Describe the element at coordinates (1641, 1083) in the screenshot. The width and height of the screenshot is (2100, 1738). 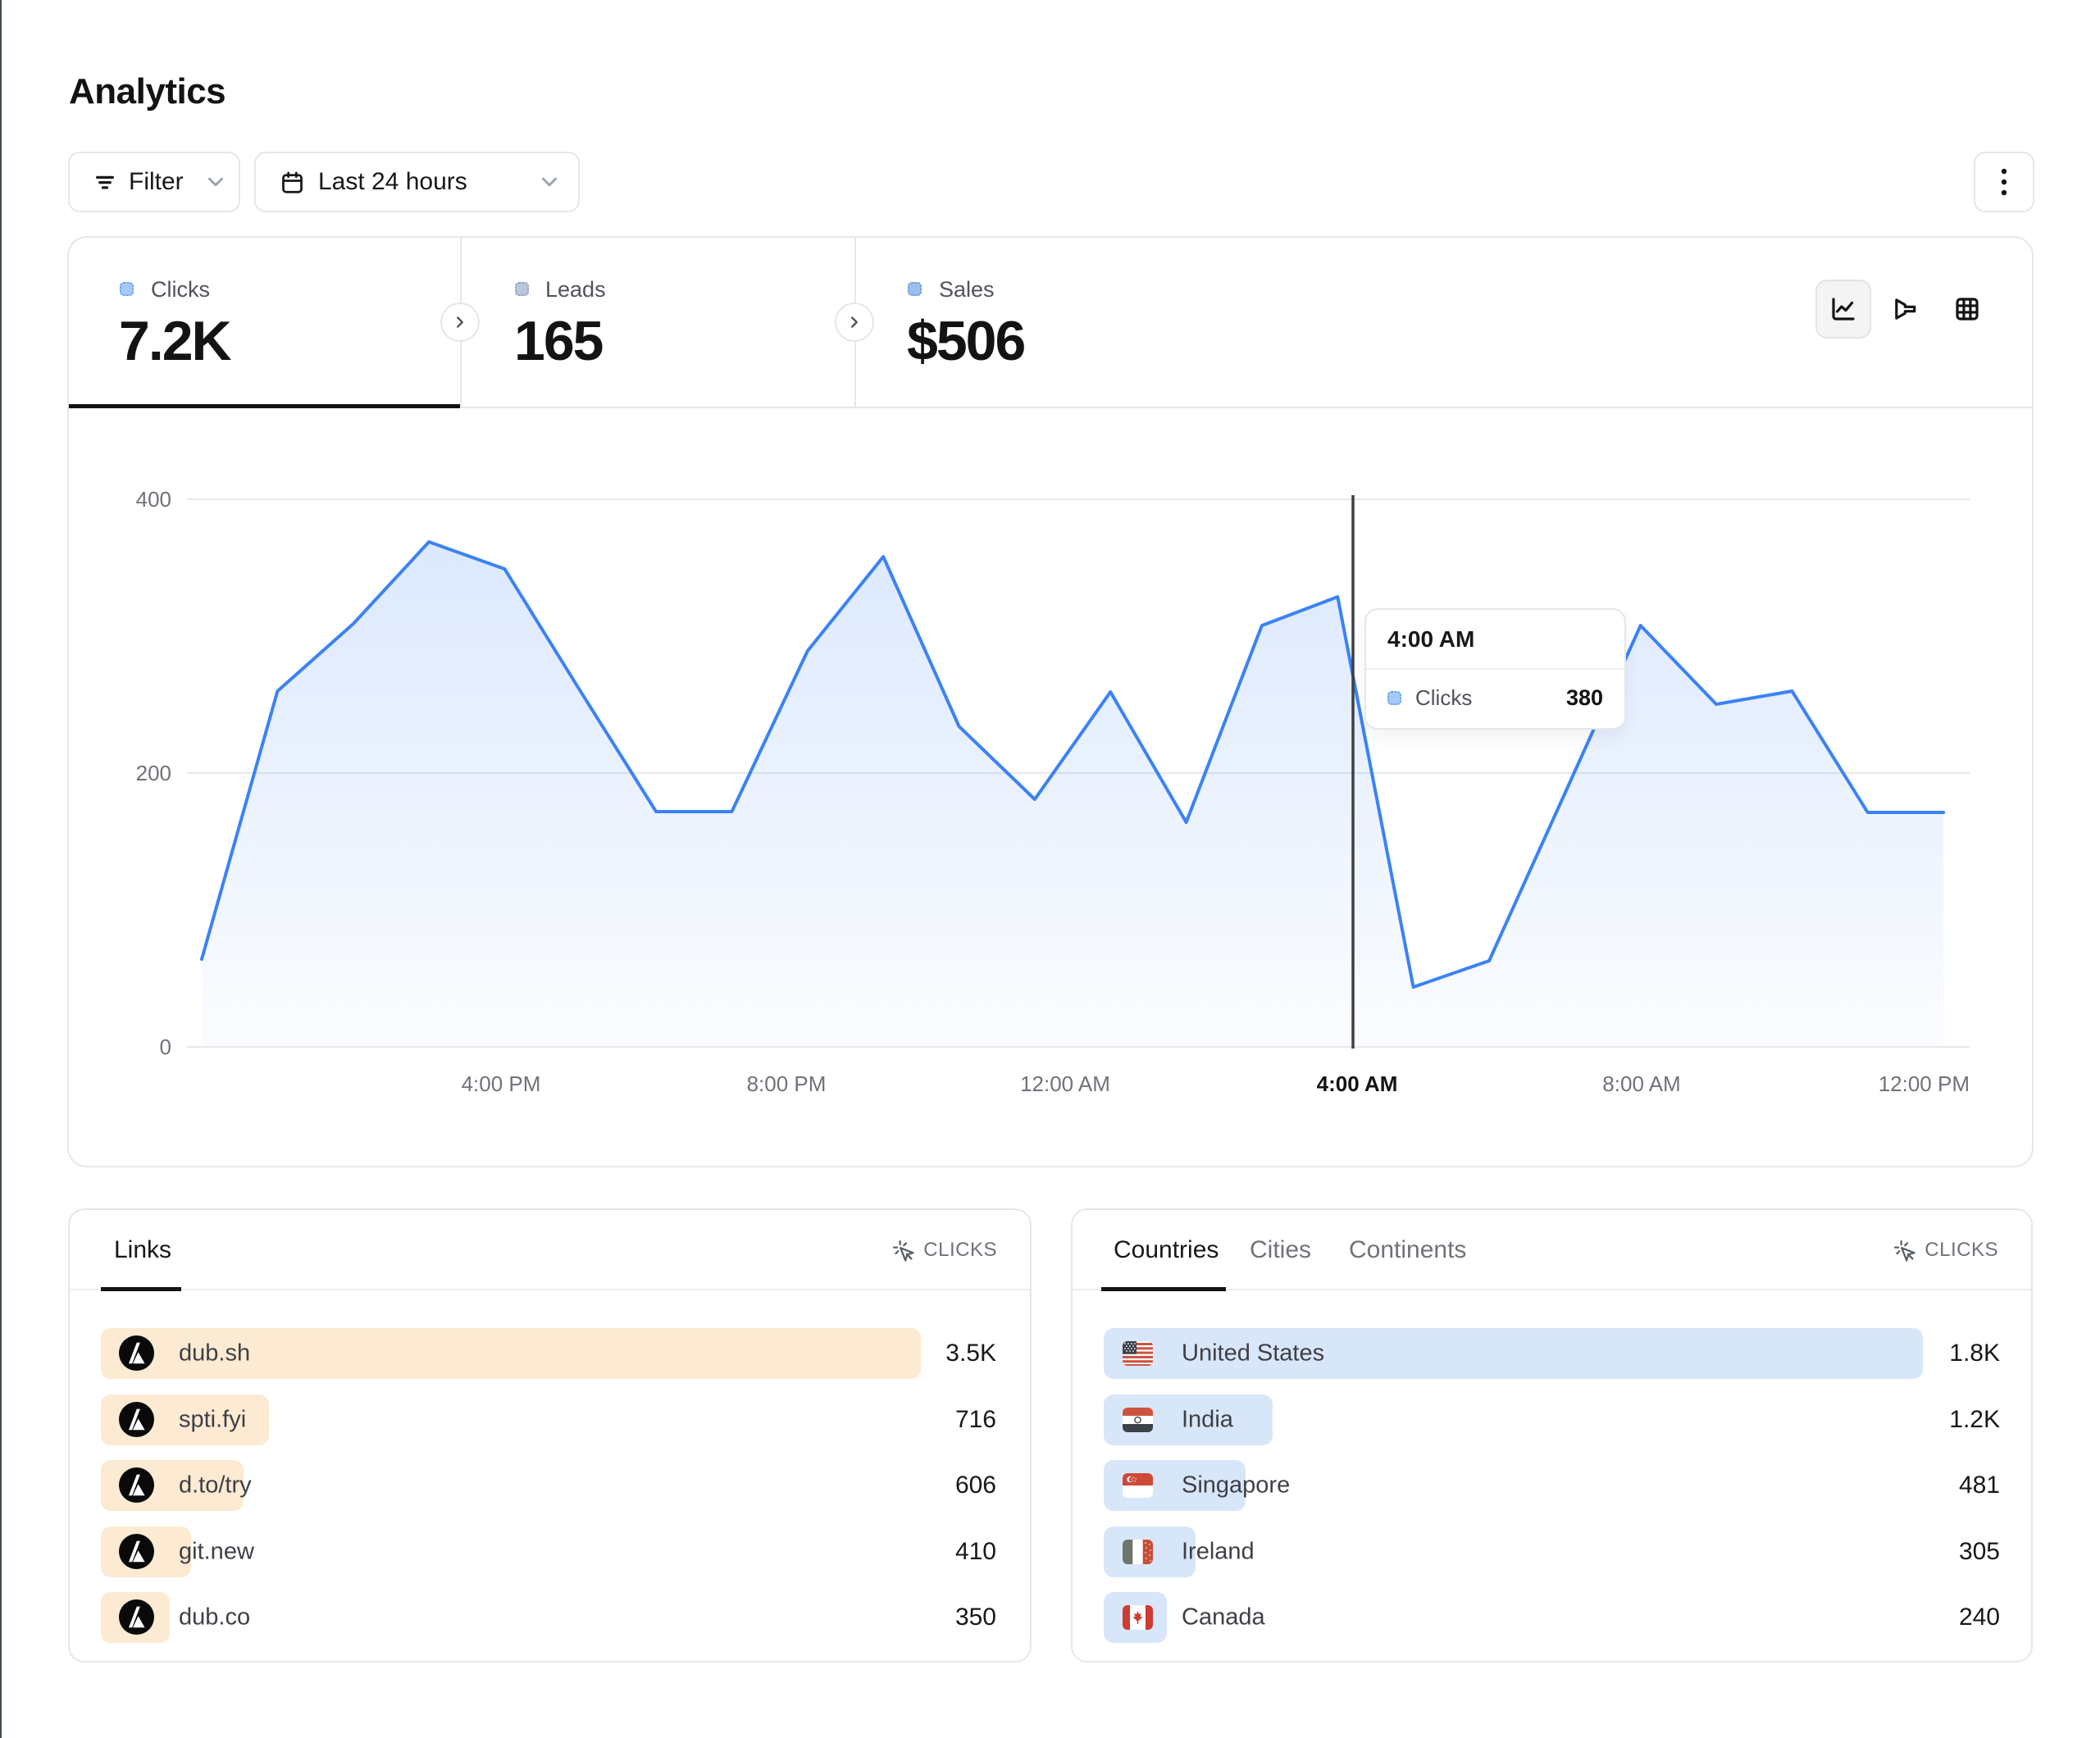
I see `svg-text: 8:00 AM` at that location.